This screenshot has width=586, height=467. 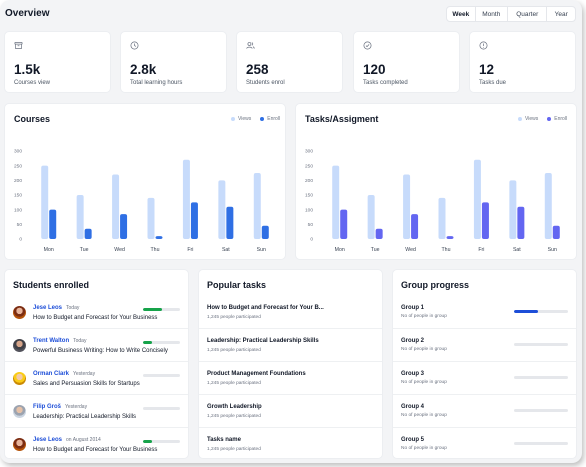 I want to click on tab-quarter: Quarter, so click(x=528, y=14).